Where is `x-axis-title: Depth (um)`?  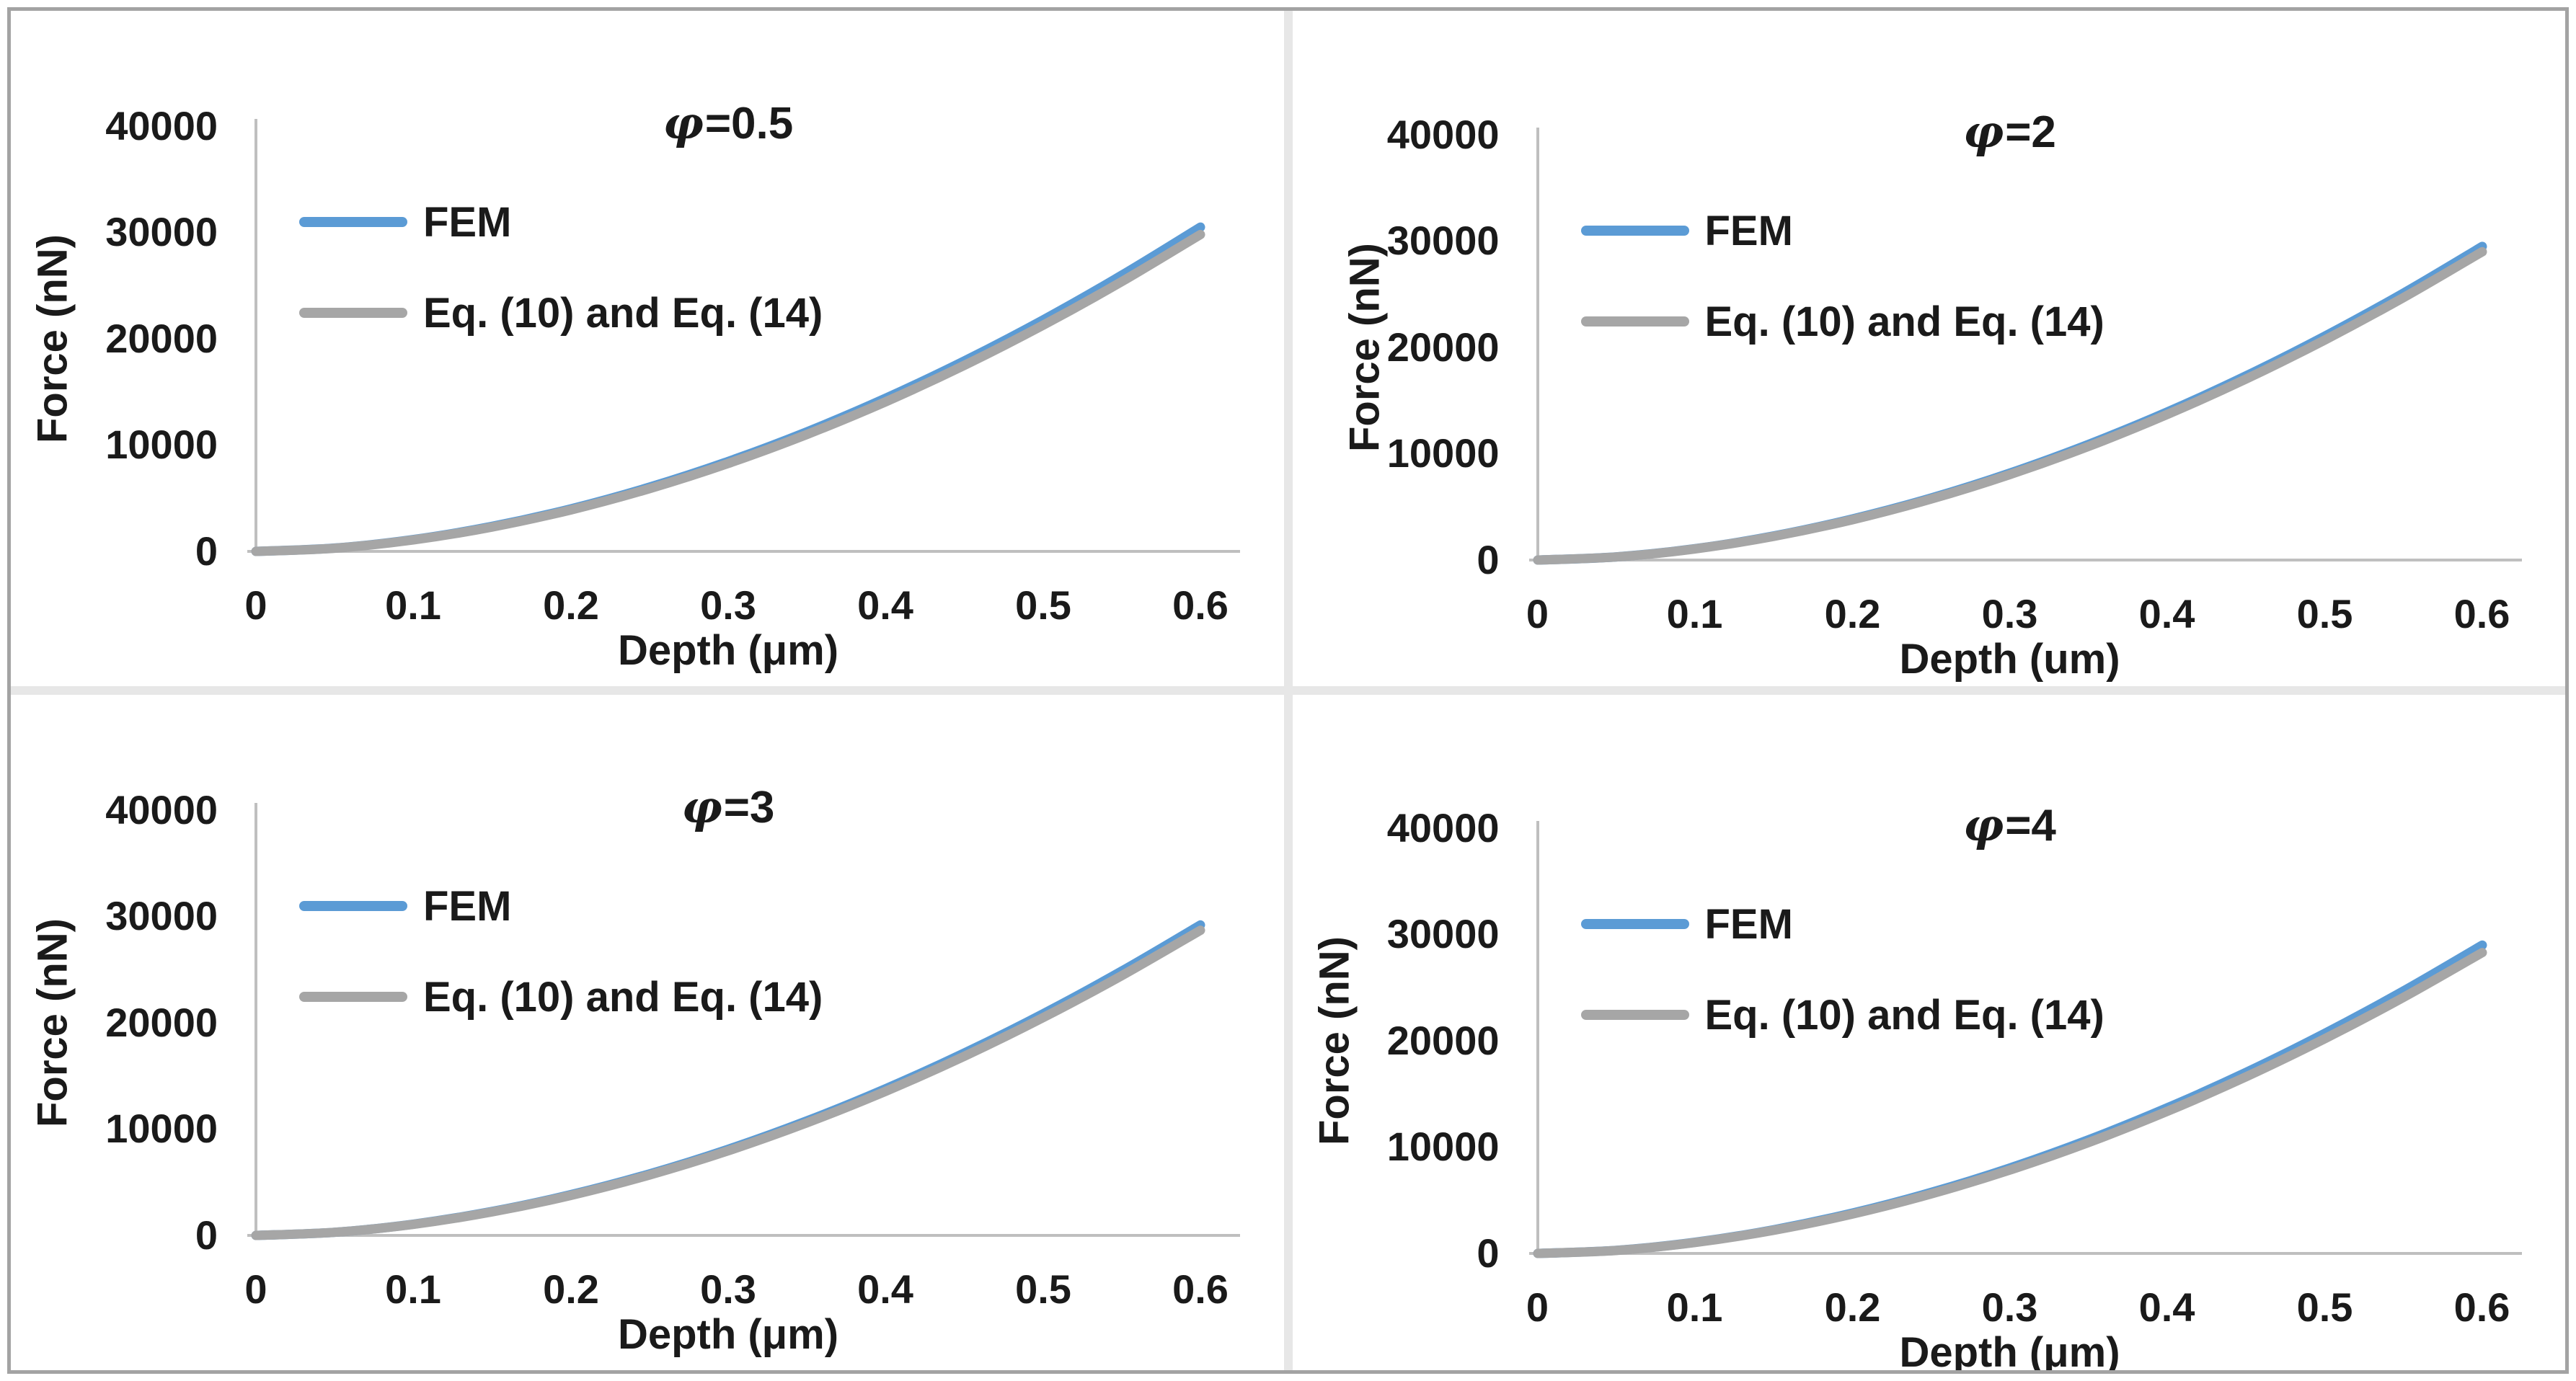 x-axis-title: Depth (um) is located at coordinates (2009, 659).